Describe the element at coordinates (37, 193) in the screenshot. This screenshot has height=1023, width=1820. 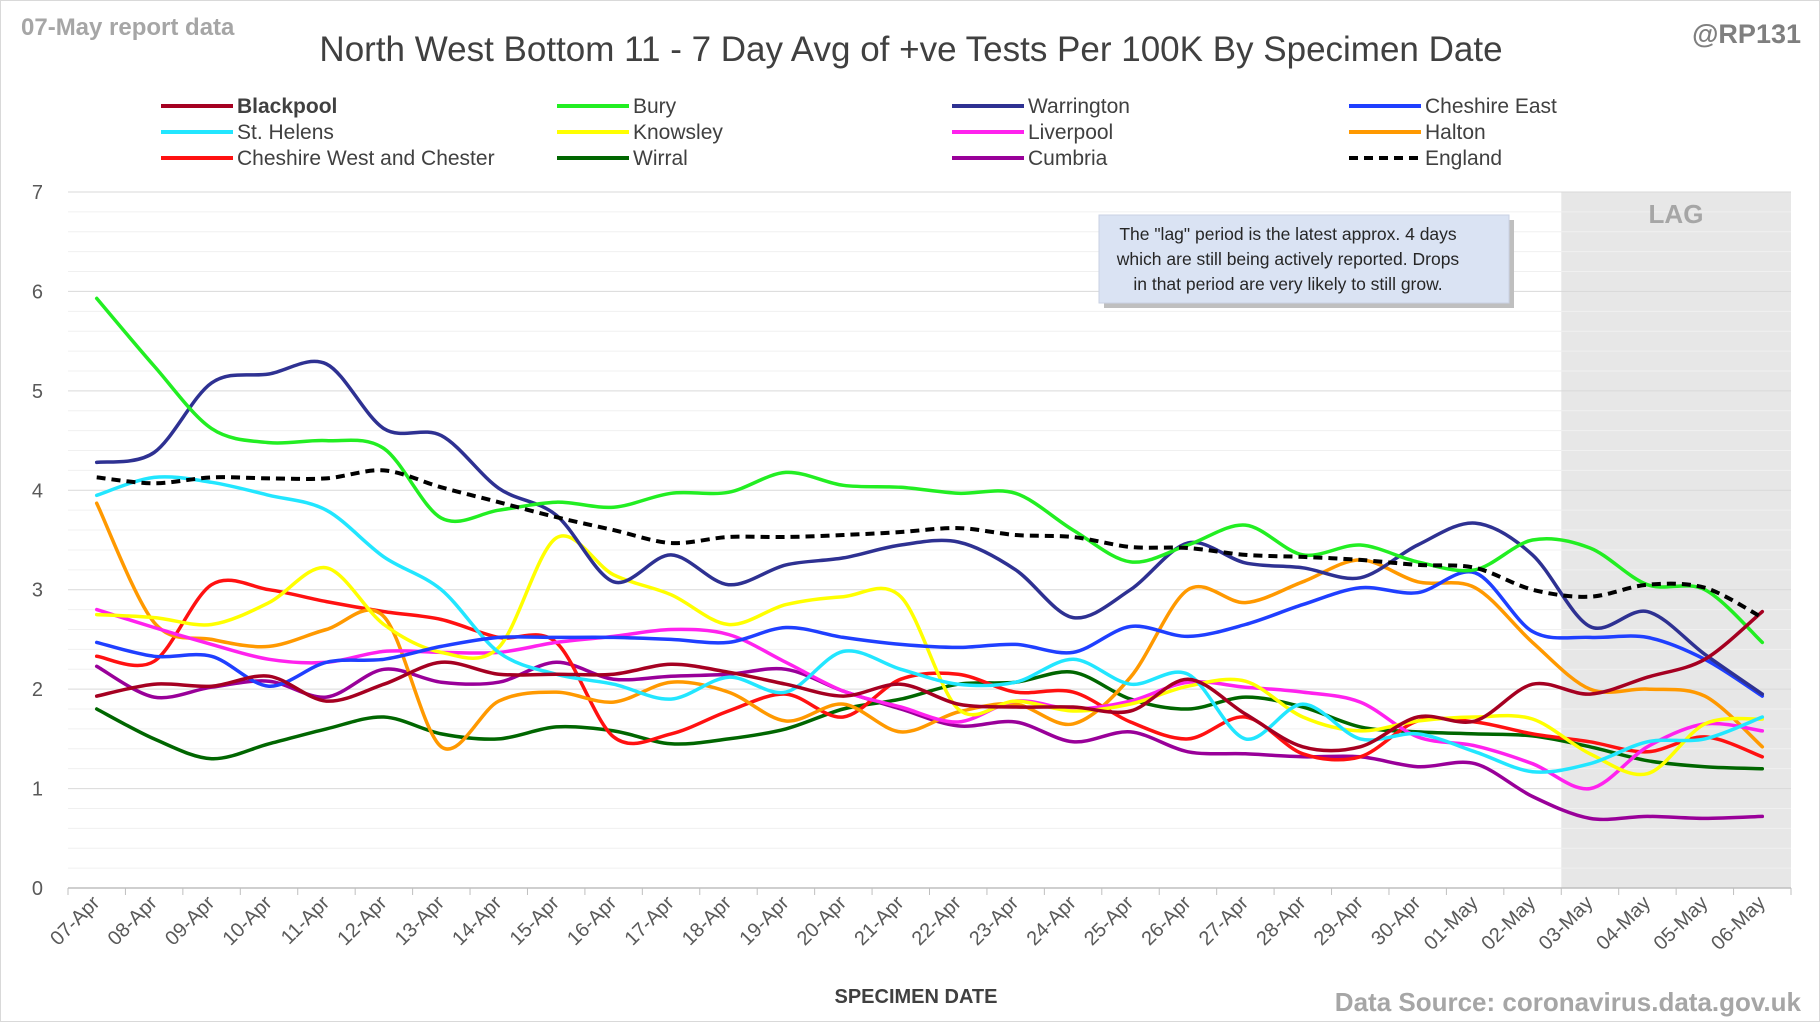
I see `y-tick-label: 7` at that location.